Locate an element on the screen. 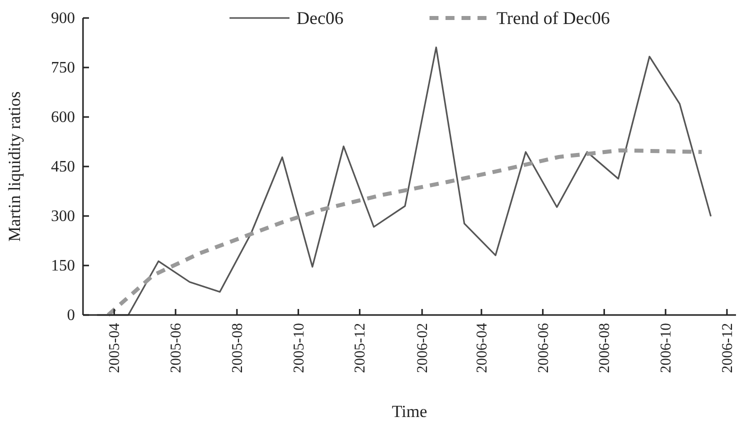 The height and width of the screenshot is (431, 742). x-tick-label: 2005-10 is located at coordinates (299, 348).